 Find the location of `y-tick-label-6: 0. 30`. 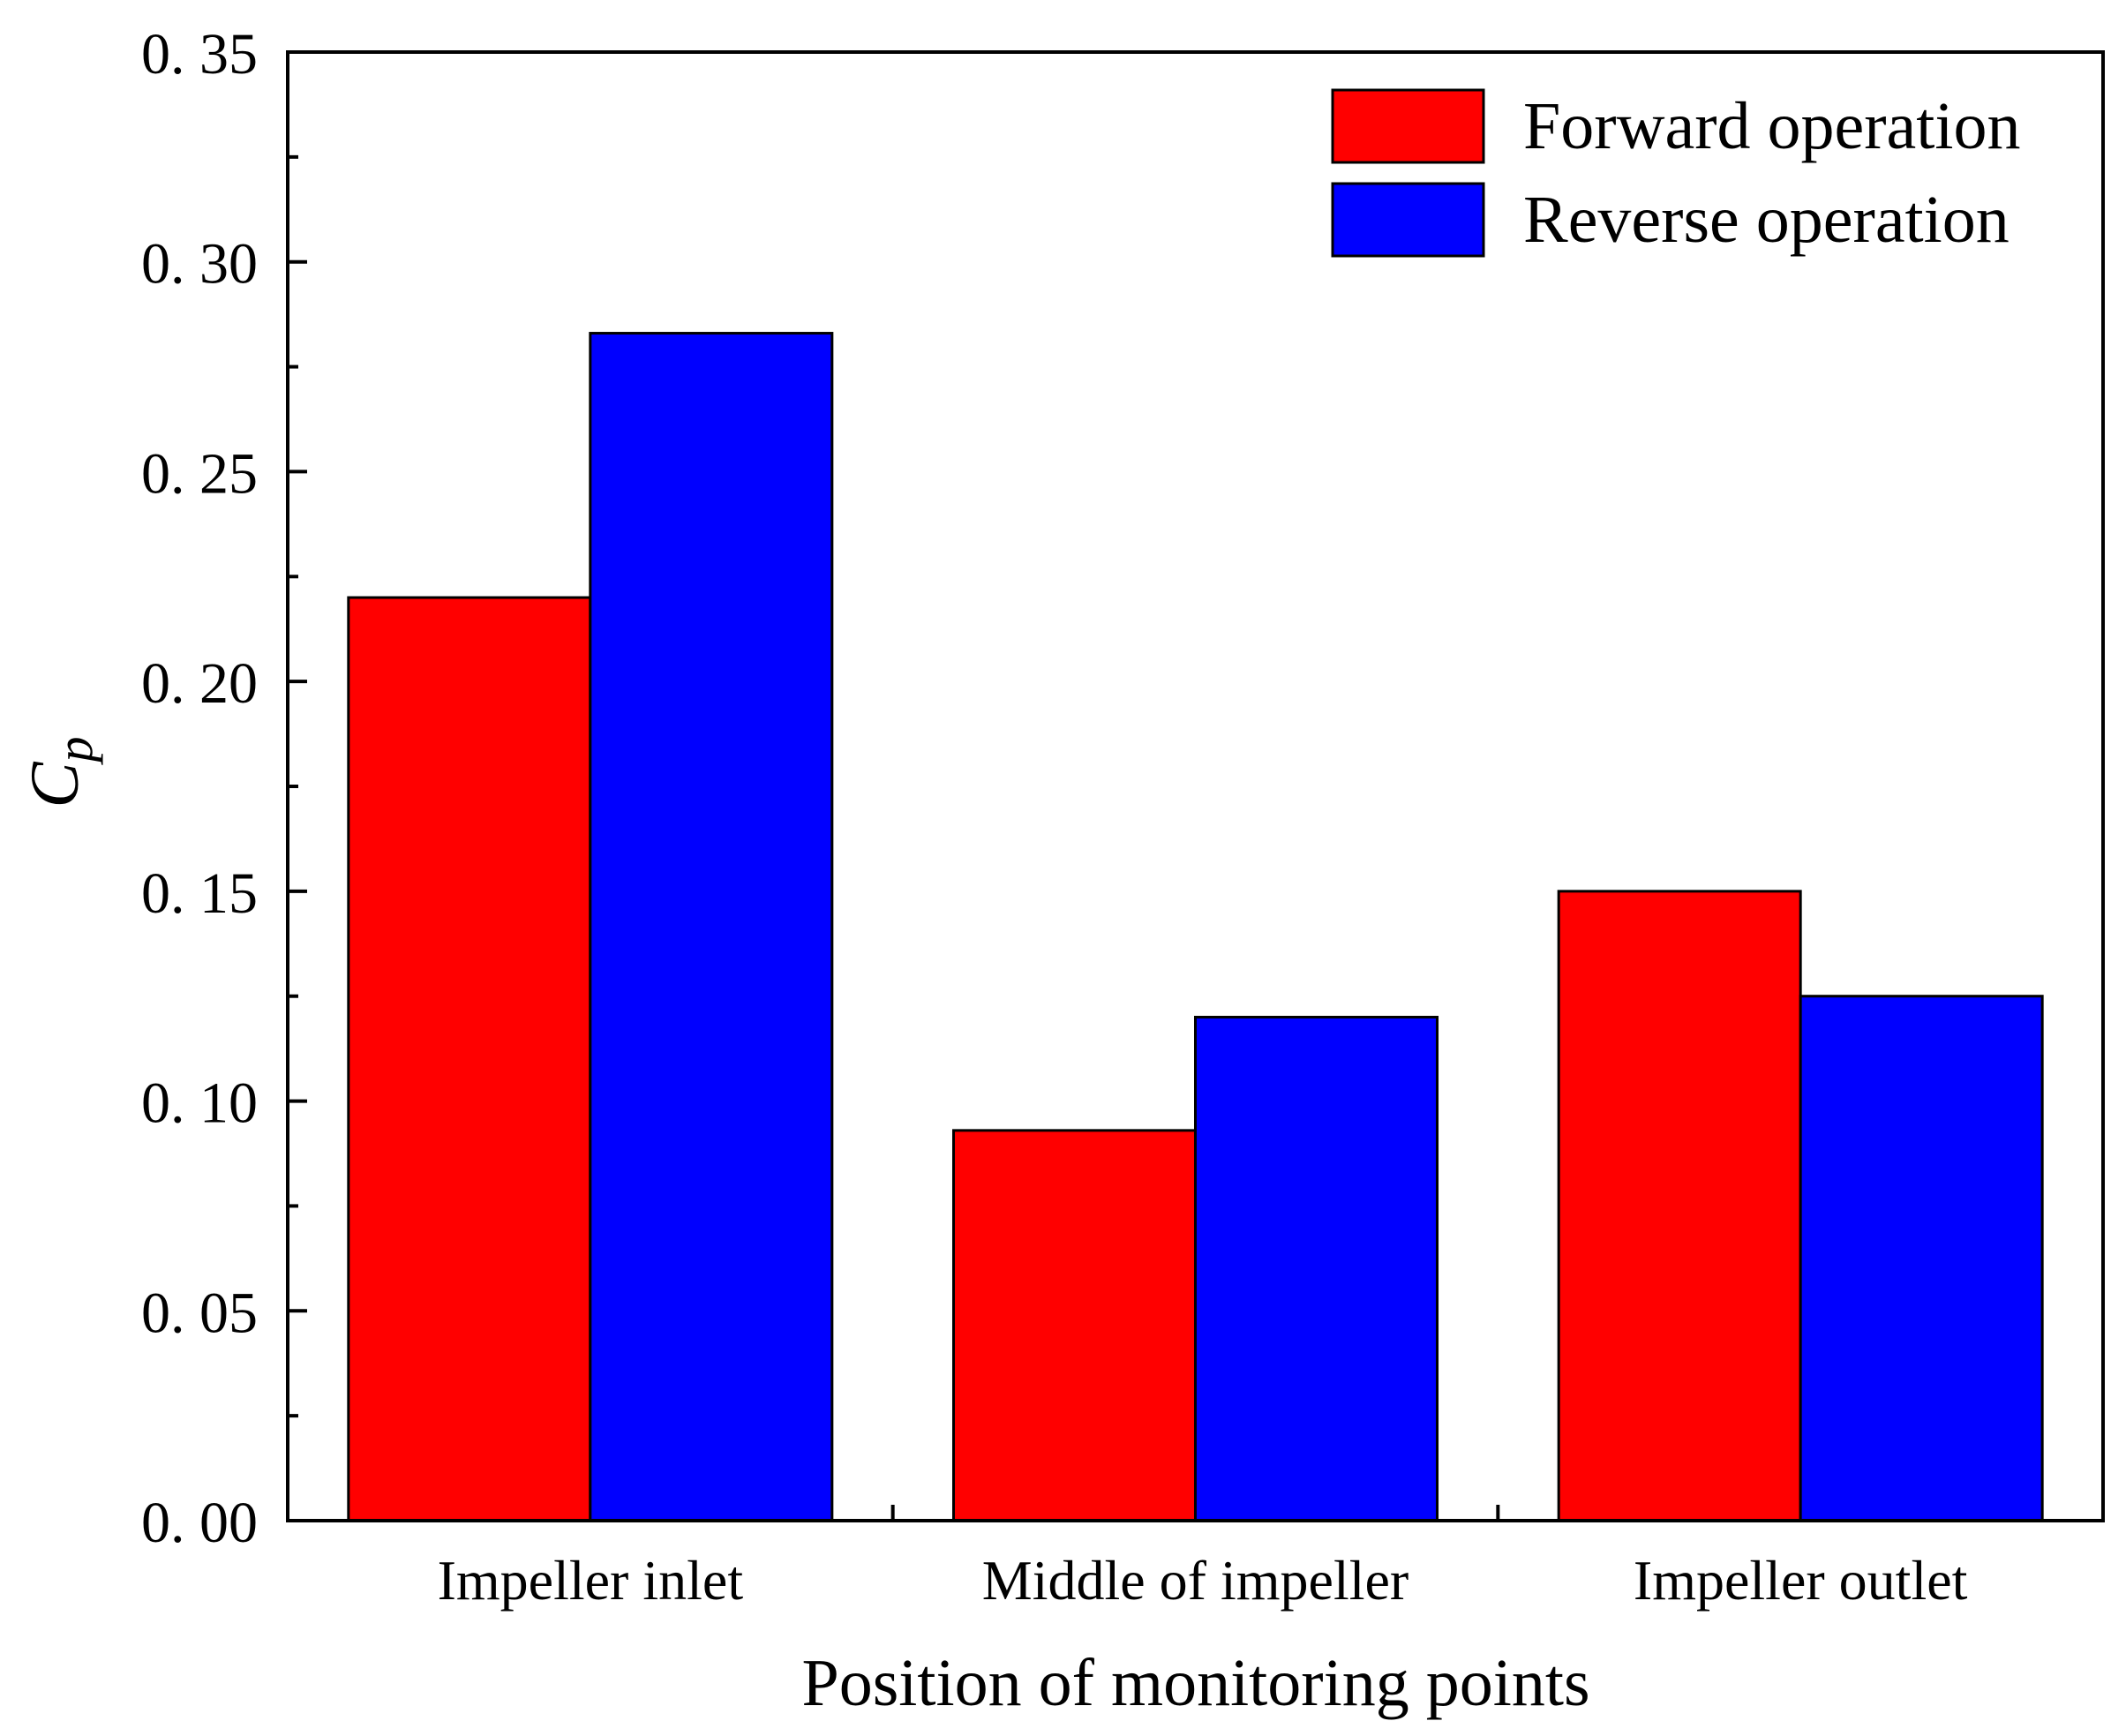

y-tick-label-6: 0. 30 is located at coordinates (199, 264).